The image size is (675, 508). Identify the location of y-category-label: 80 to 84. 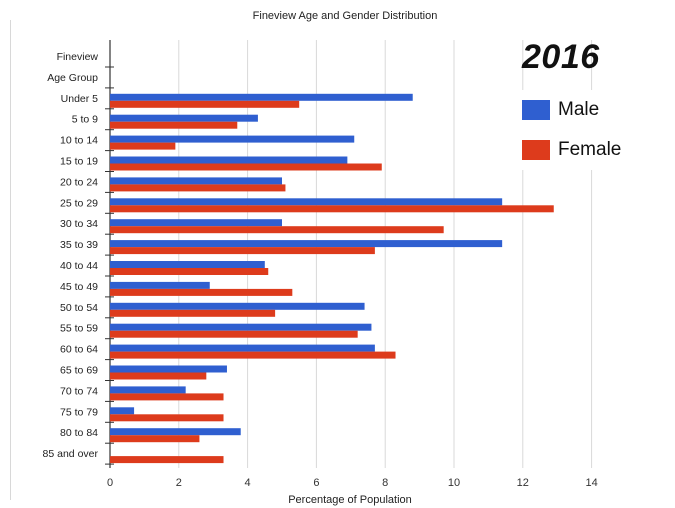
(79, 433).